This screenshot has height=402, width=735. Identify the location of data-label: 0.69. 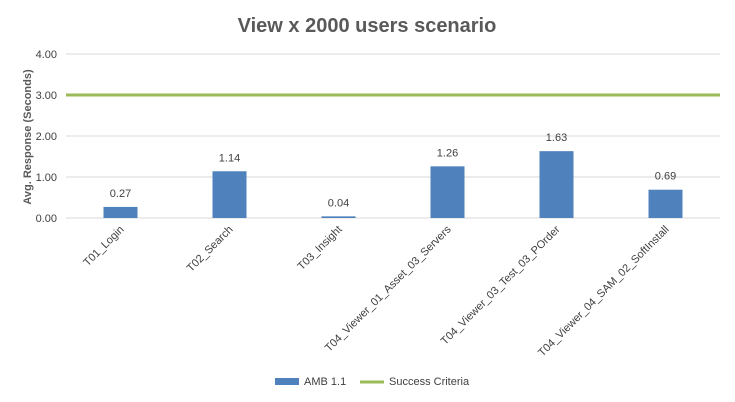
(665, 177).